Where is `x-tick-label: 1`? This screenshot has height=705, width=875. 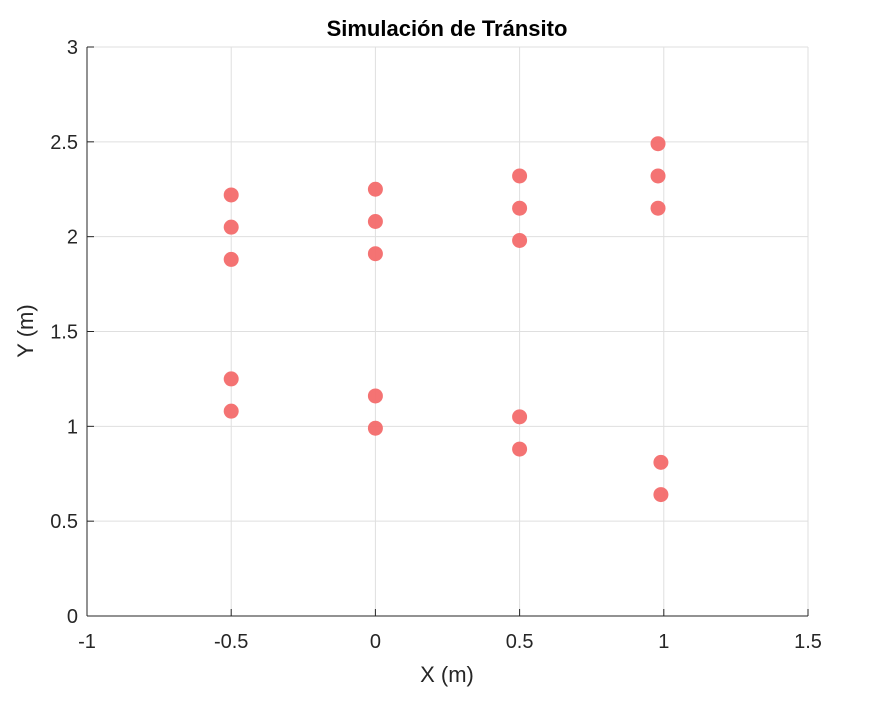 x-tick-label: 1 is located at coordinates (663, 642).